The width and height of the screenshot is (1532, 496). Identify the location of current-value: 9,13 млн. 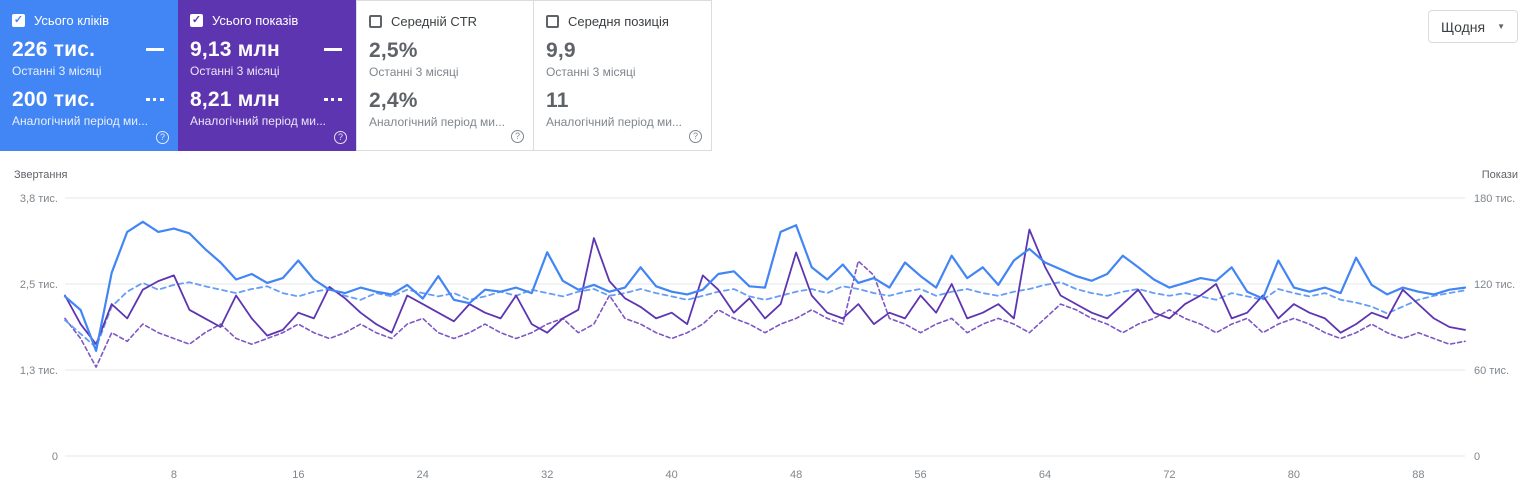
(235, 49).